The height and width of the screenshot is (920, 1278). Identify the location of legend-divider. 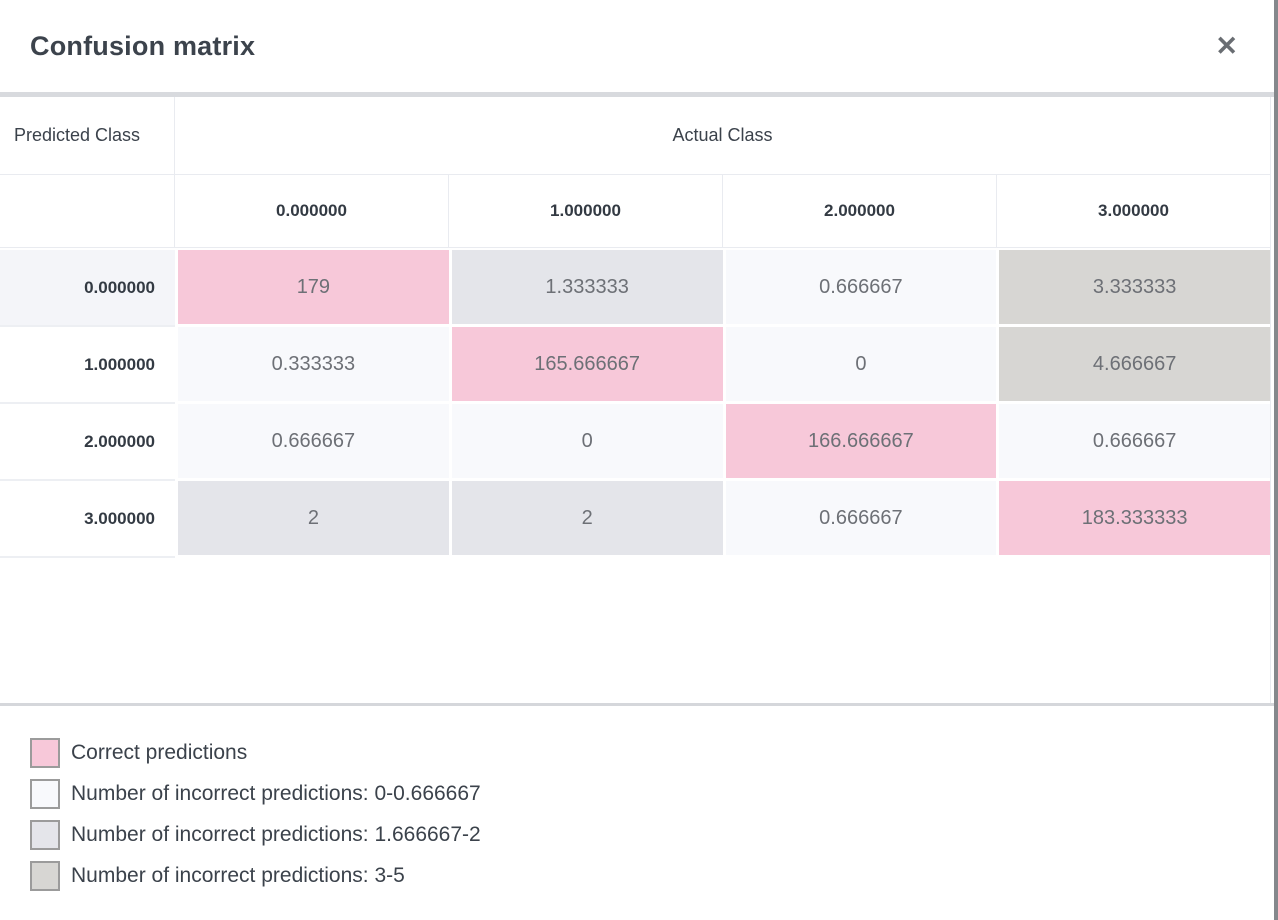
(639, 704).